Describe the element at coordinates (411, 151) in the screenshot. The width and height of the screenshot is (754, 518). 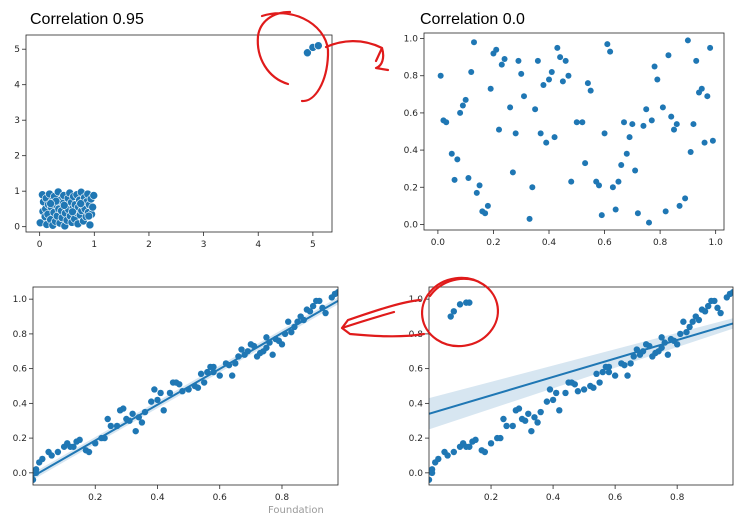
I see `y-tick-label: 0.4` at that location.